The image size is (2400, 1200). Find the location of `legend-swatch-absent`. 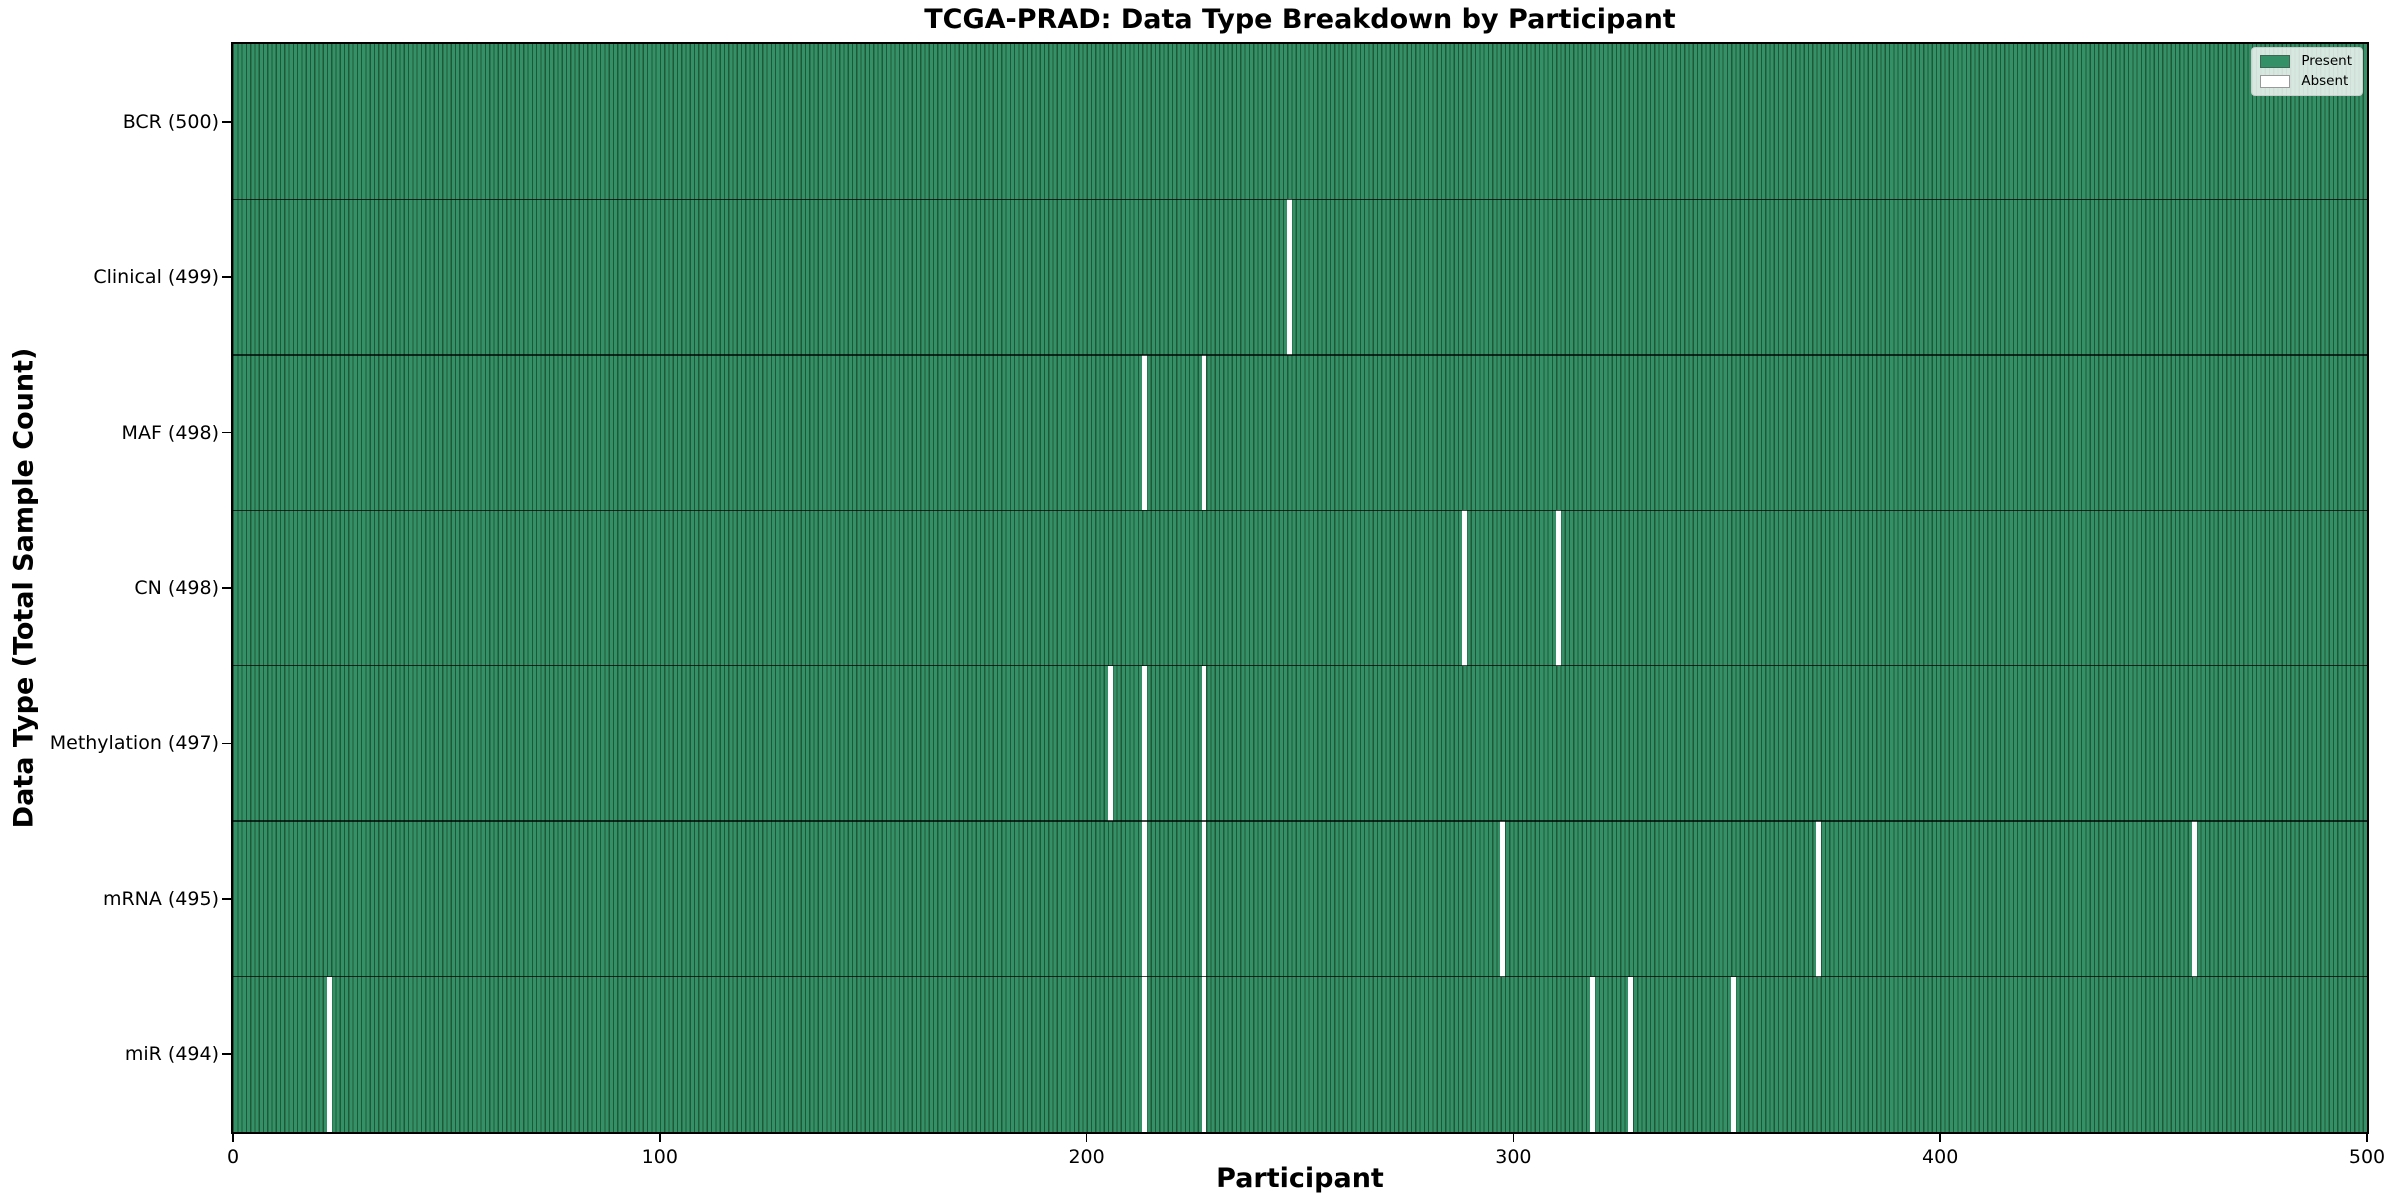

legend-swatch-absent is located at coordinates (2275, 81).